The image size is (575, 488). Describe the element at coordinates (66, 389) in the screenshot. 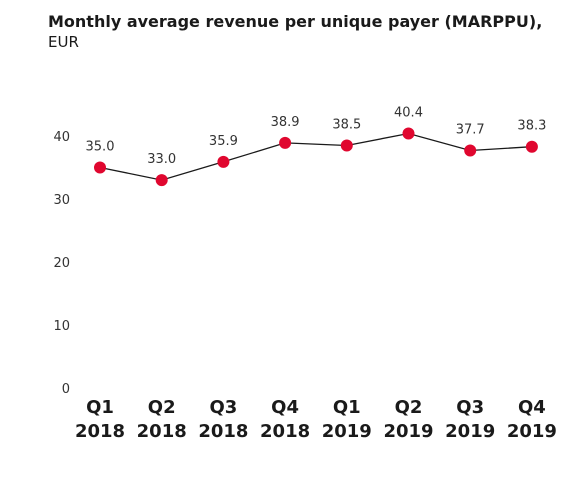

I see `y-tick-label: 0` at that location.